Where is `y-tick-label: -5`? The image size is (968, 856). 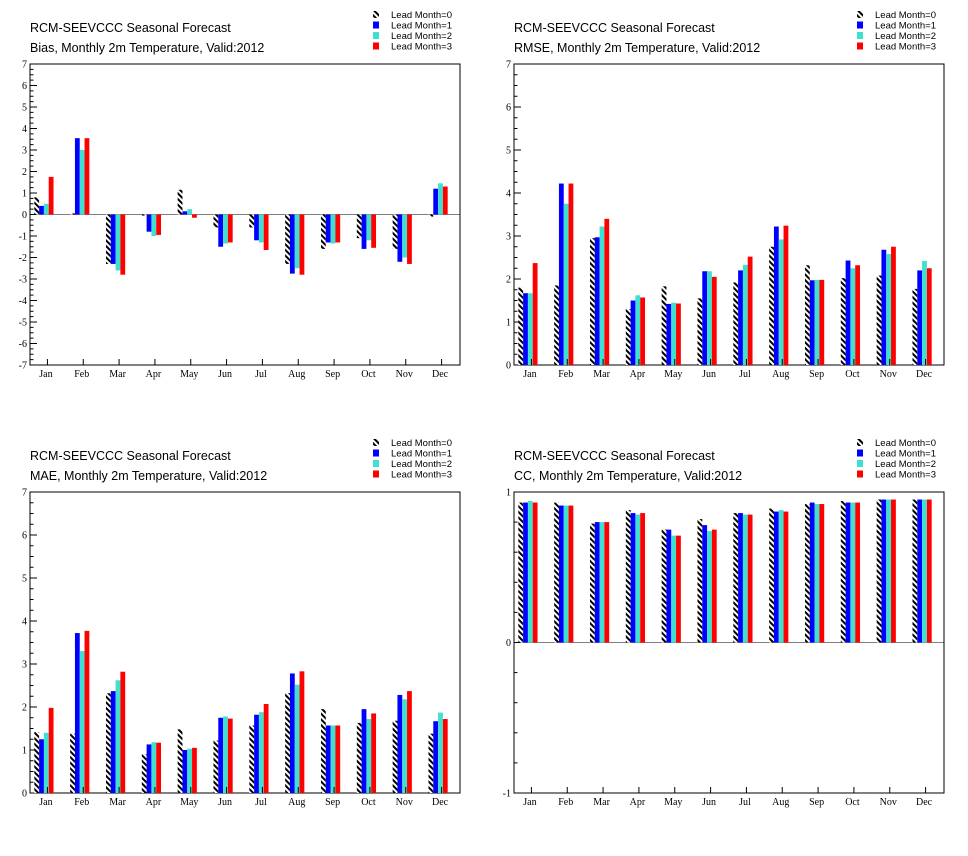 y-tick-label: -5 is located at coordinates (23, 323).